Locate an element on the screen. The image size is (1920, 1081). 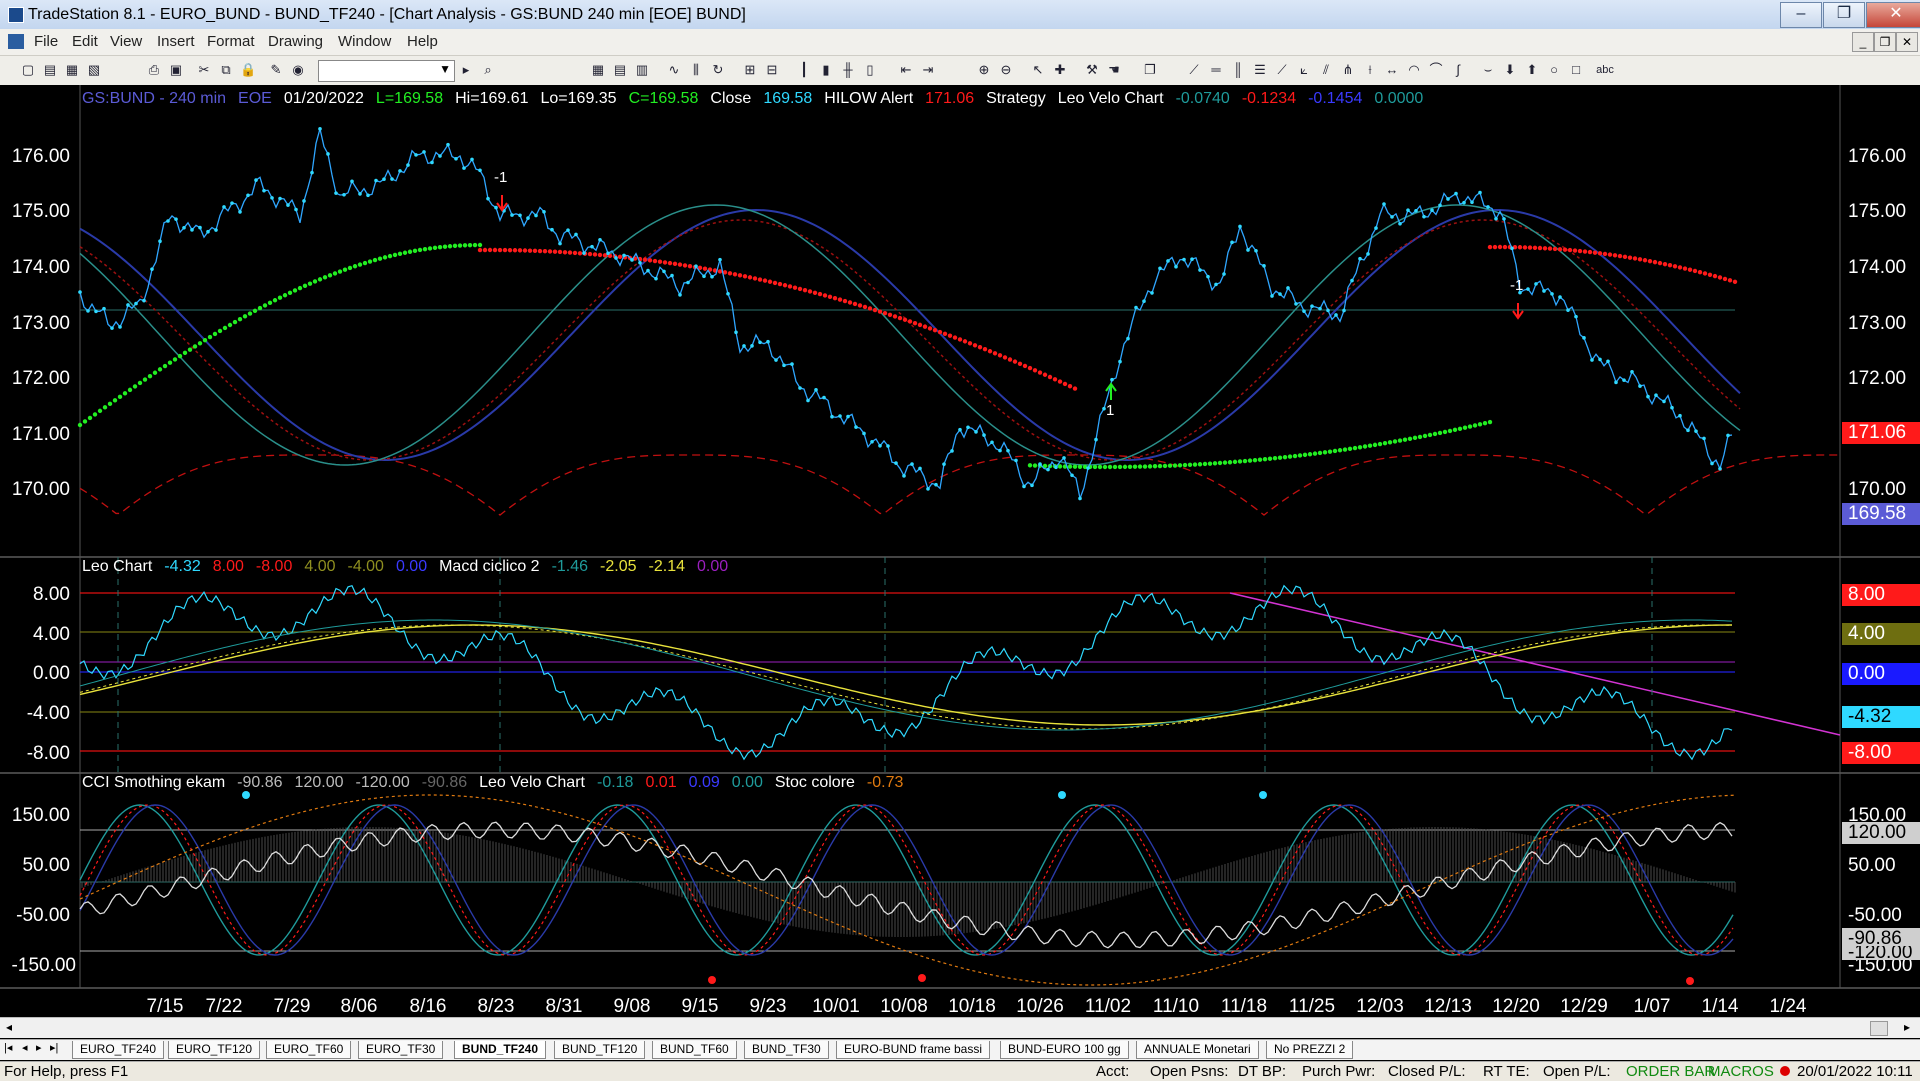
tab-bund-tf240: BUND_TF240 is located at coordinates (500, 1050).